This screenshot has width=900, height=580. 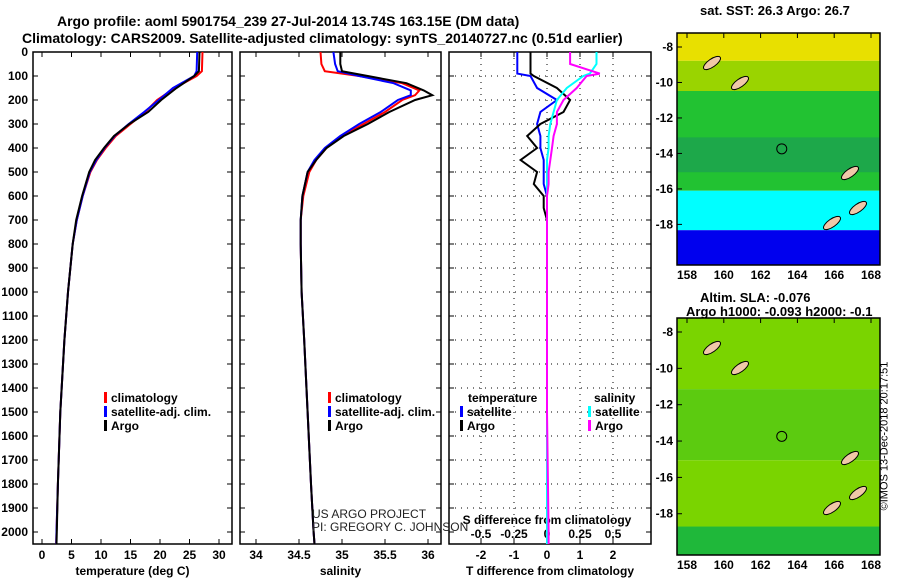 I want to click on sal-legend-label: climatology, so click(x=368, y=398).